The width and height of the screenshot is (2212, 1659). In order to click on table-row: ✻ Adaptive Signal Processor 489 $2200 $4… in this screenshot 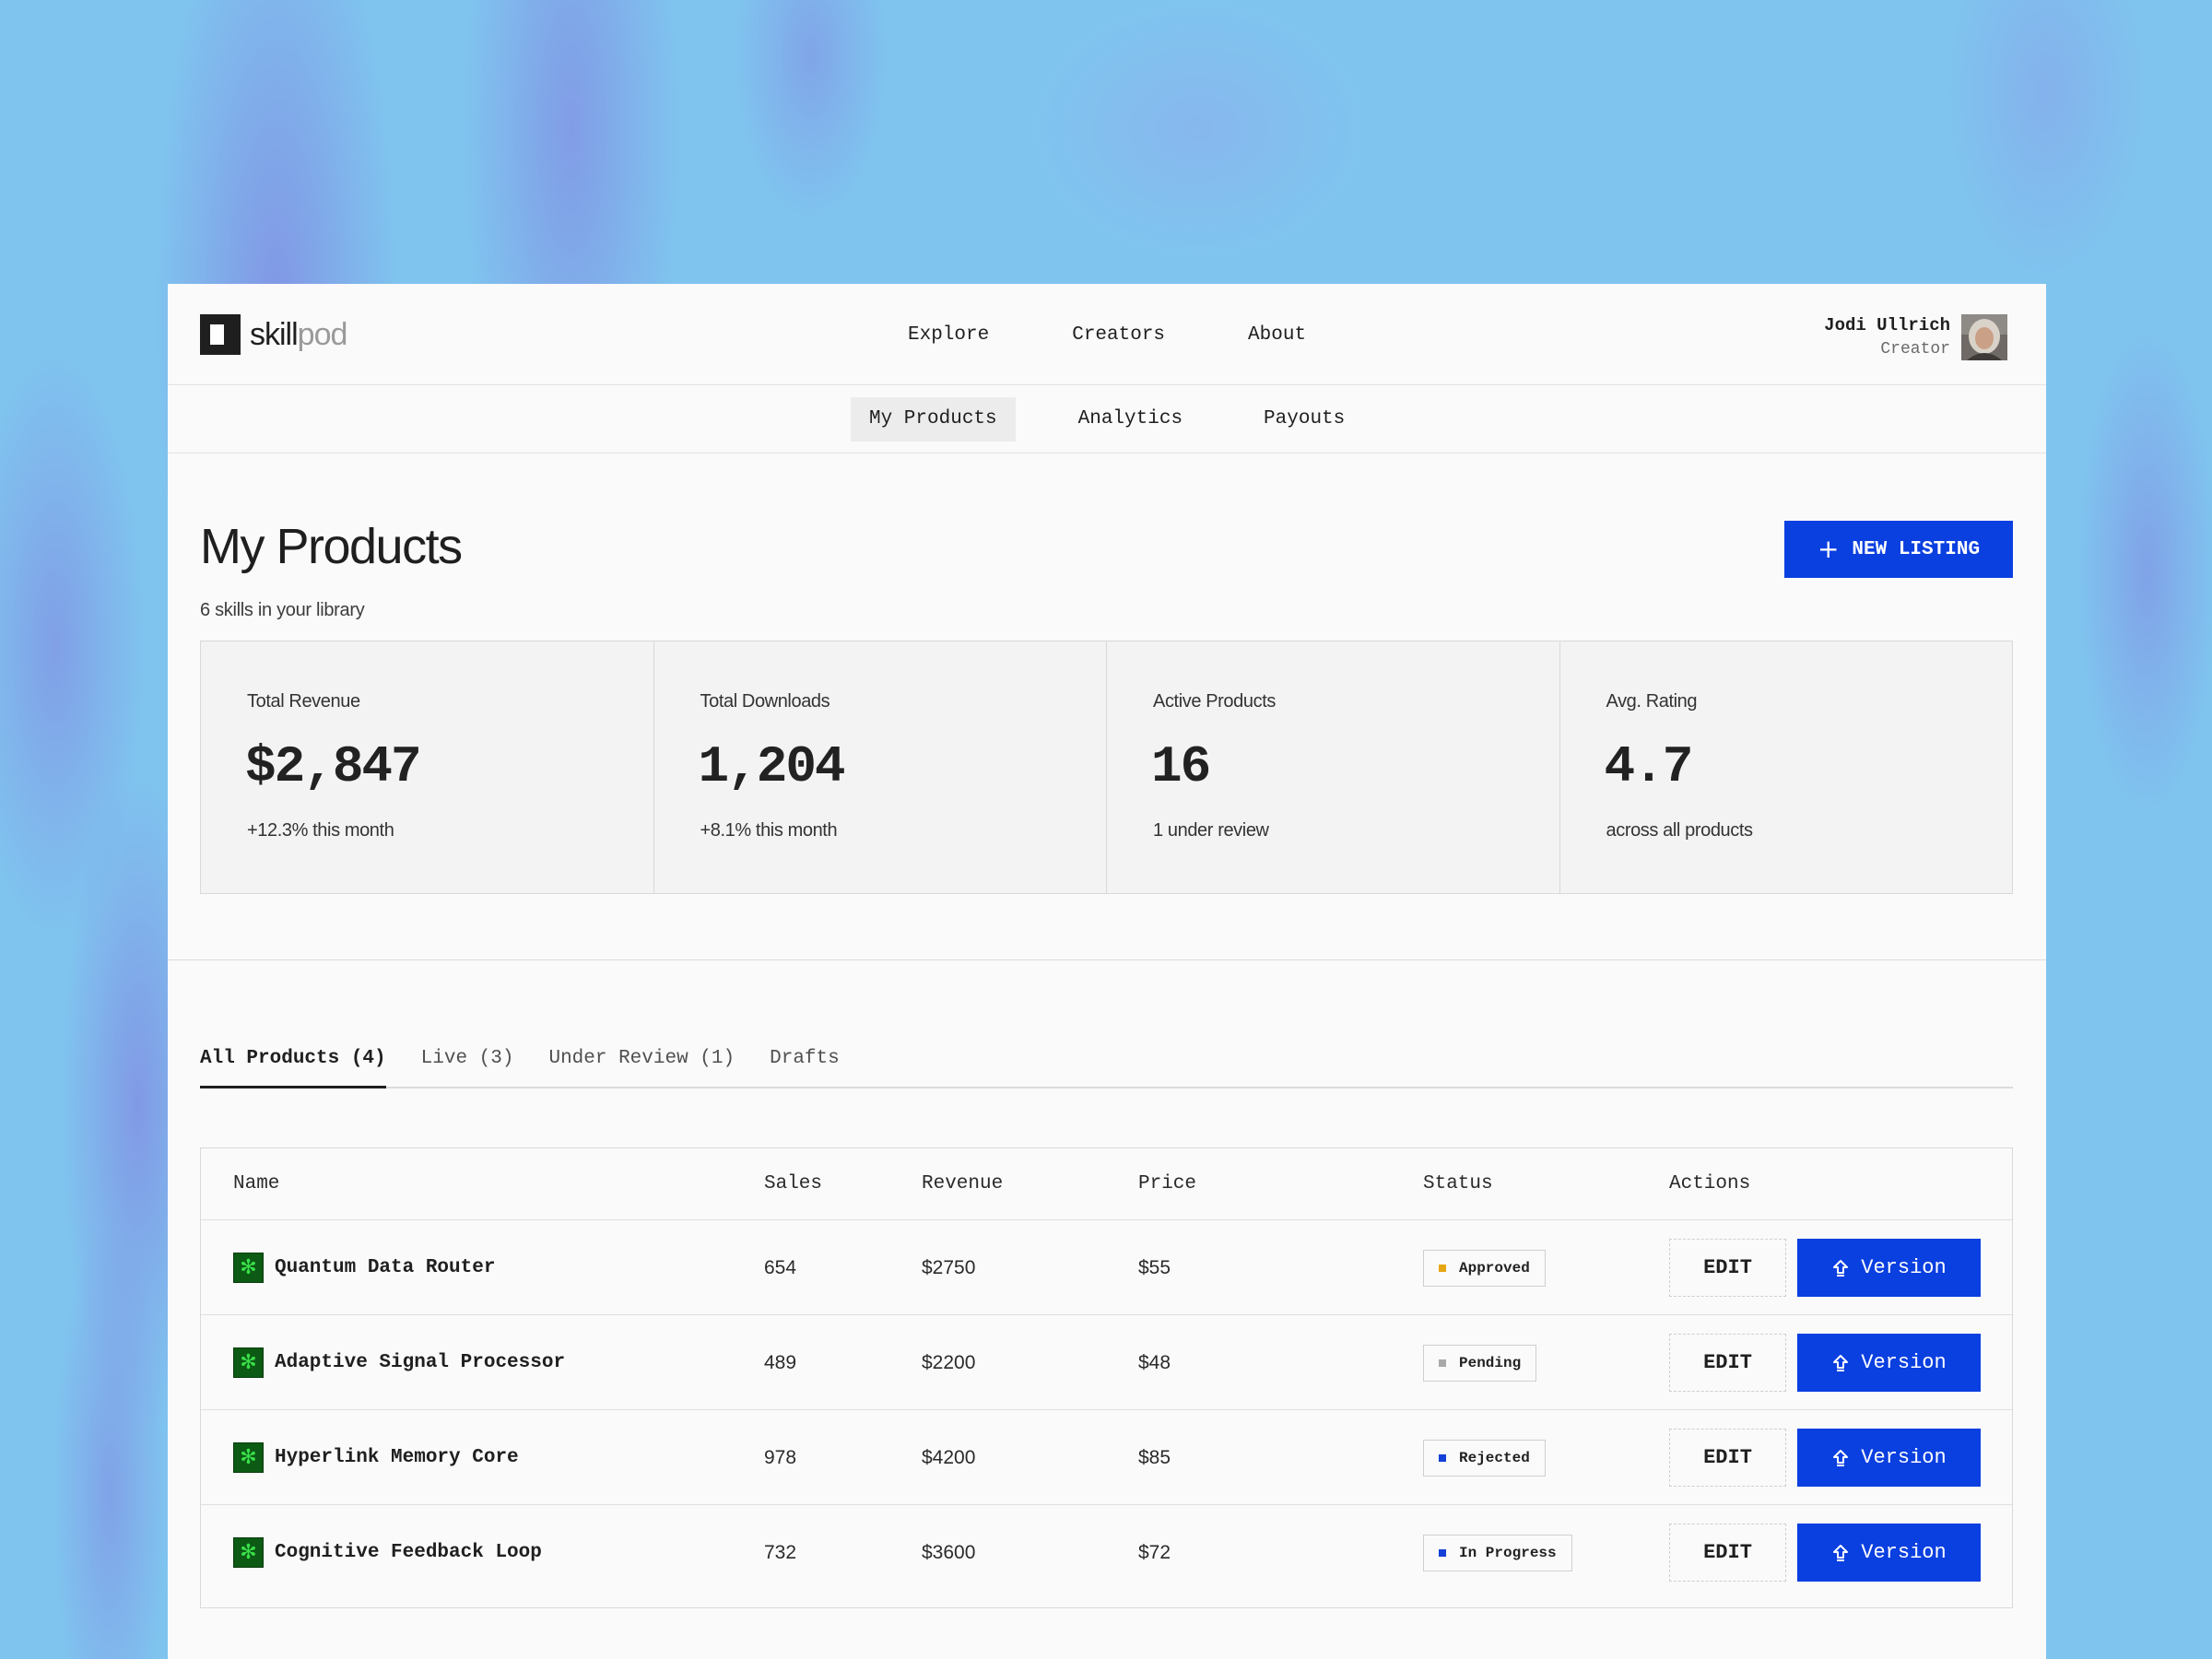, I will do `click(1106, 1362)`.